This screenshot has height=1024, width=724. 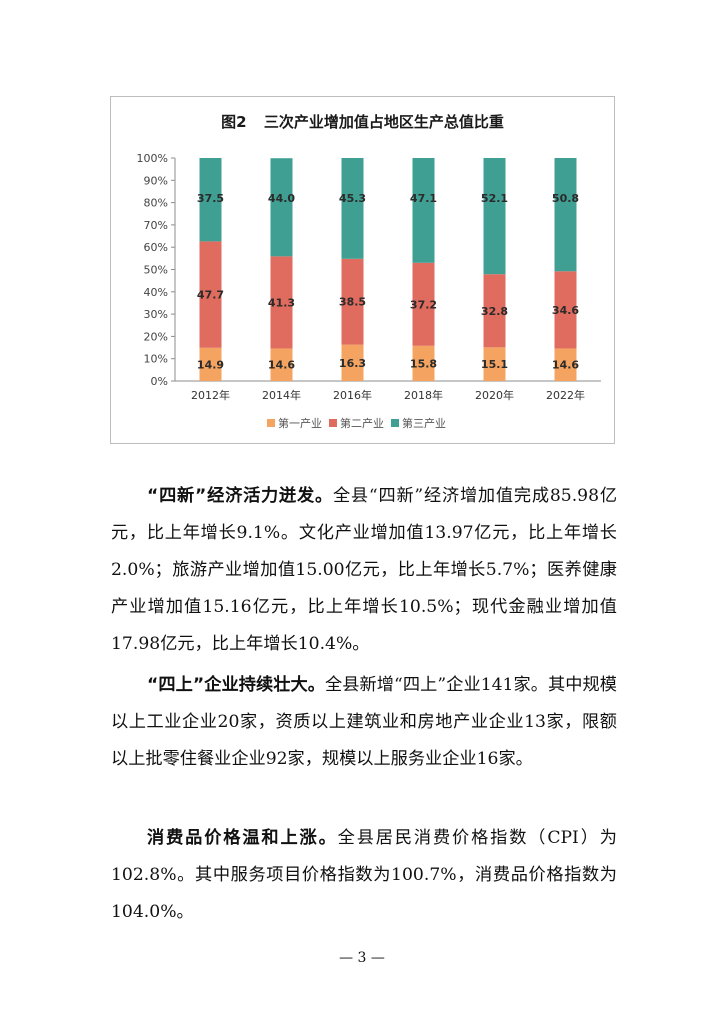 I want to click on x-tick-label: 2012年, so click(x=210, y=395).